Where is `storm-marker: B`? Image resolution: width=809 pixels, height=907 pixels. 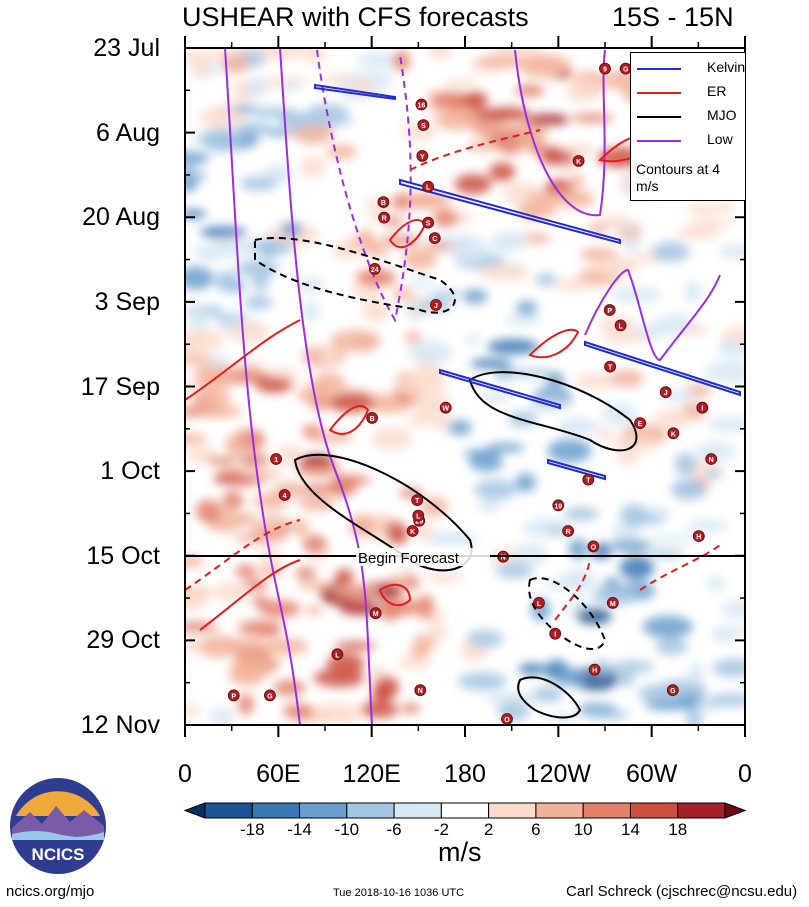
storm-marker: B is located at coordinates (372, 417).